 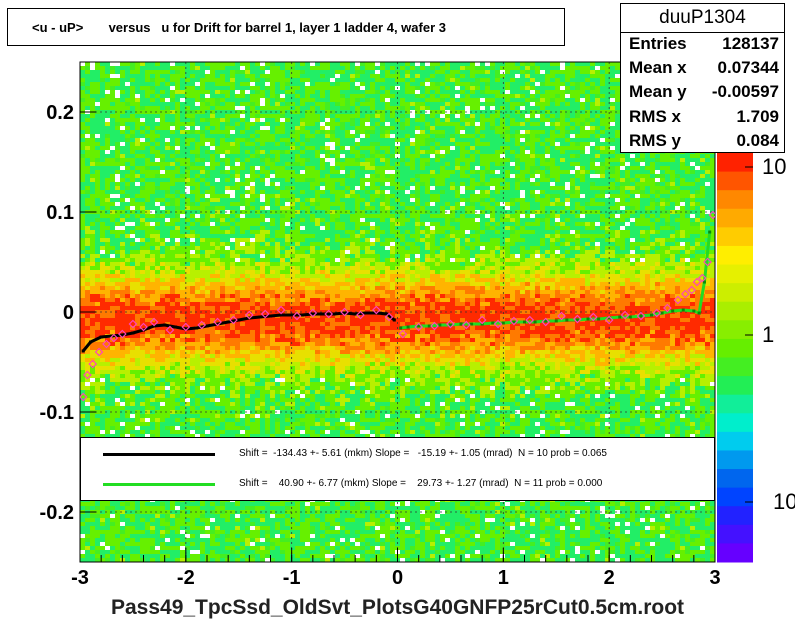 I want to click on stats-name: duuP1304, so click(x=702, y=18).